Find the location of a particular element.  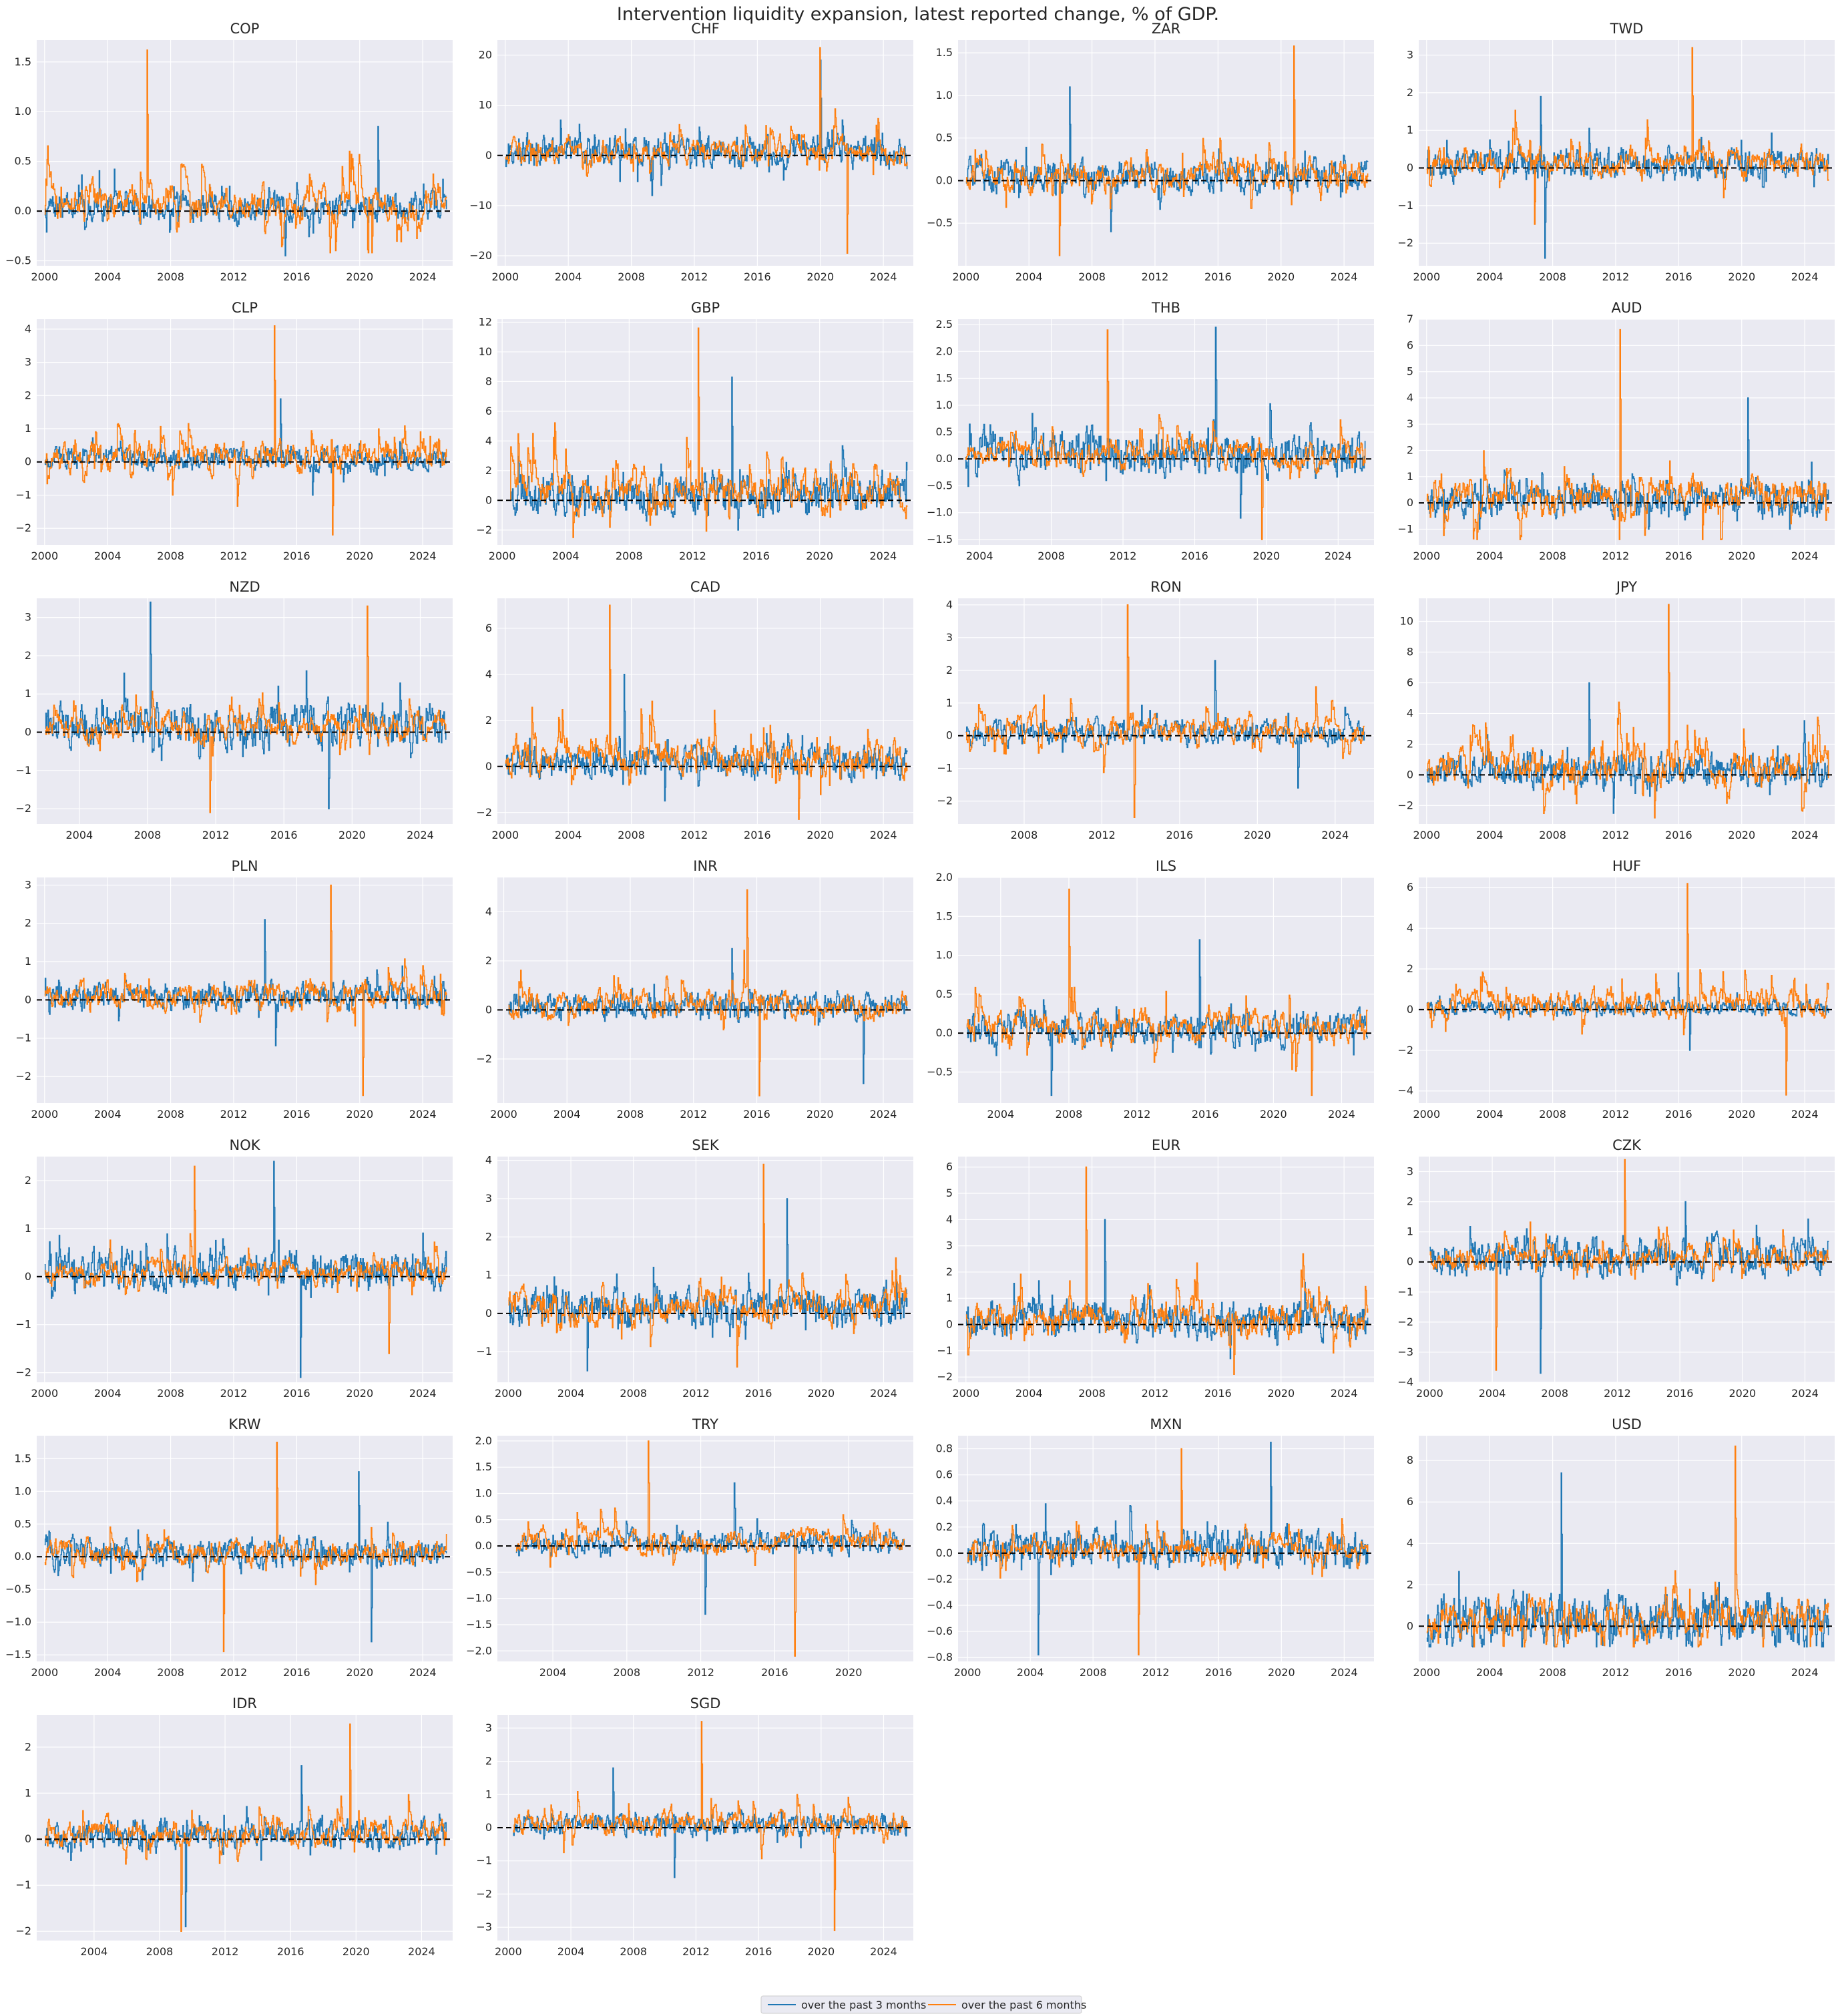

y-tick-label: −0.6 is located at coordinates (940, 1631).